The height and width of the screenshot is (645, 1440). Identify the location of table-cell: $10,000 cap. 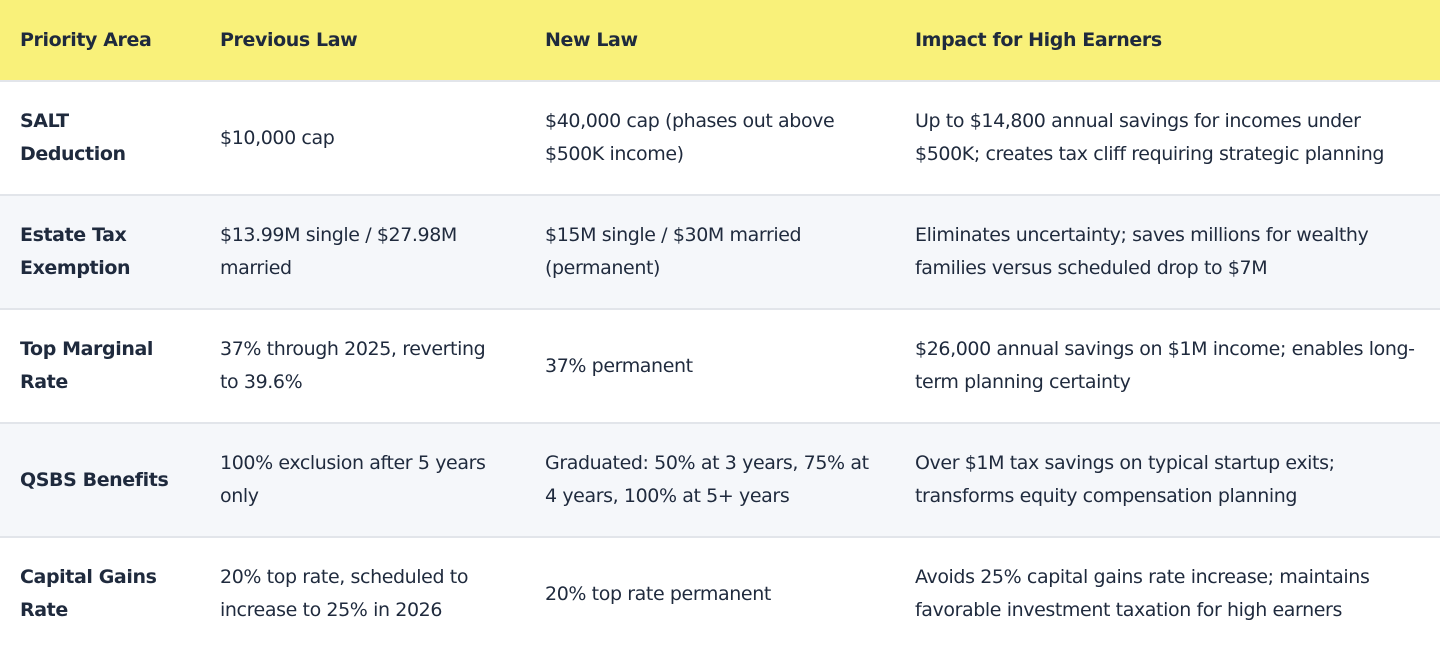
(362, 137).